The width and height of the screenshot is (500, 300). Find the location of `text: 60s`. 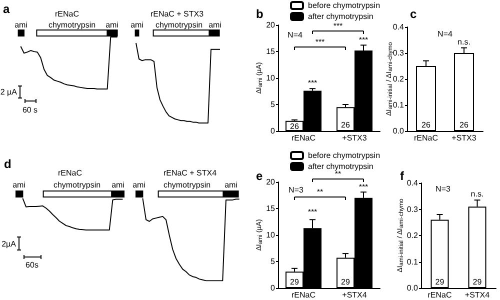

text: 60s is located at coordinates (32, 265).